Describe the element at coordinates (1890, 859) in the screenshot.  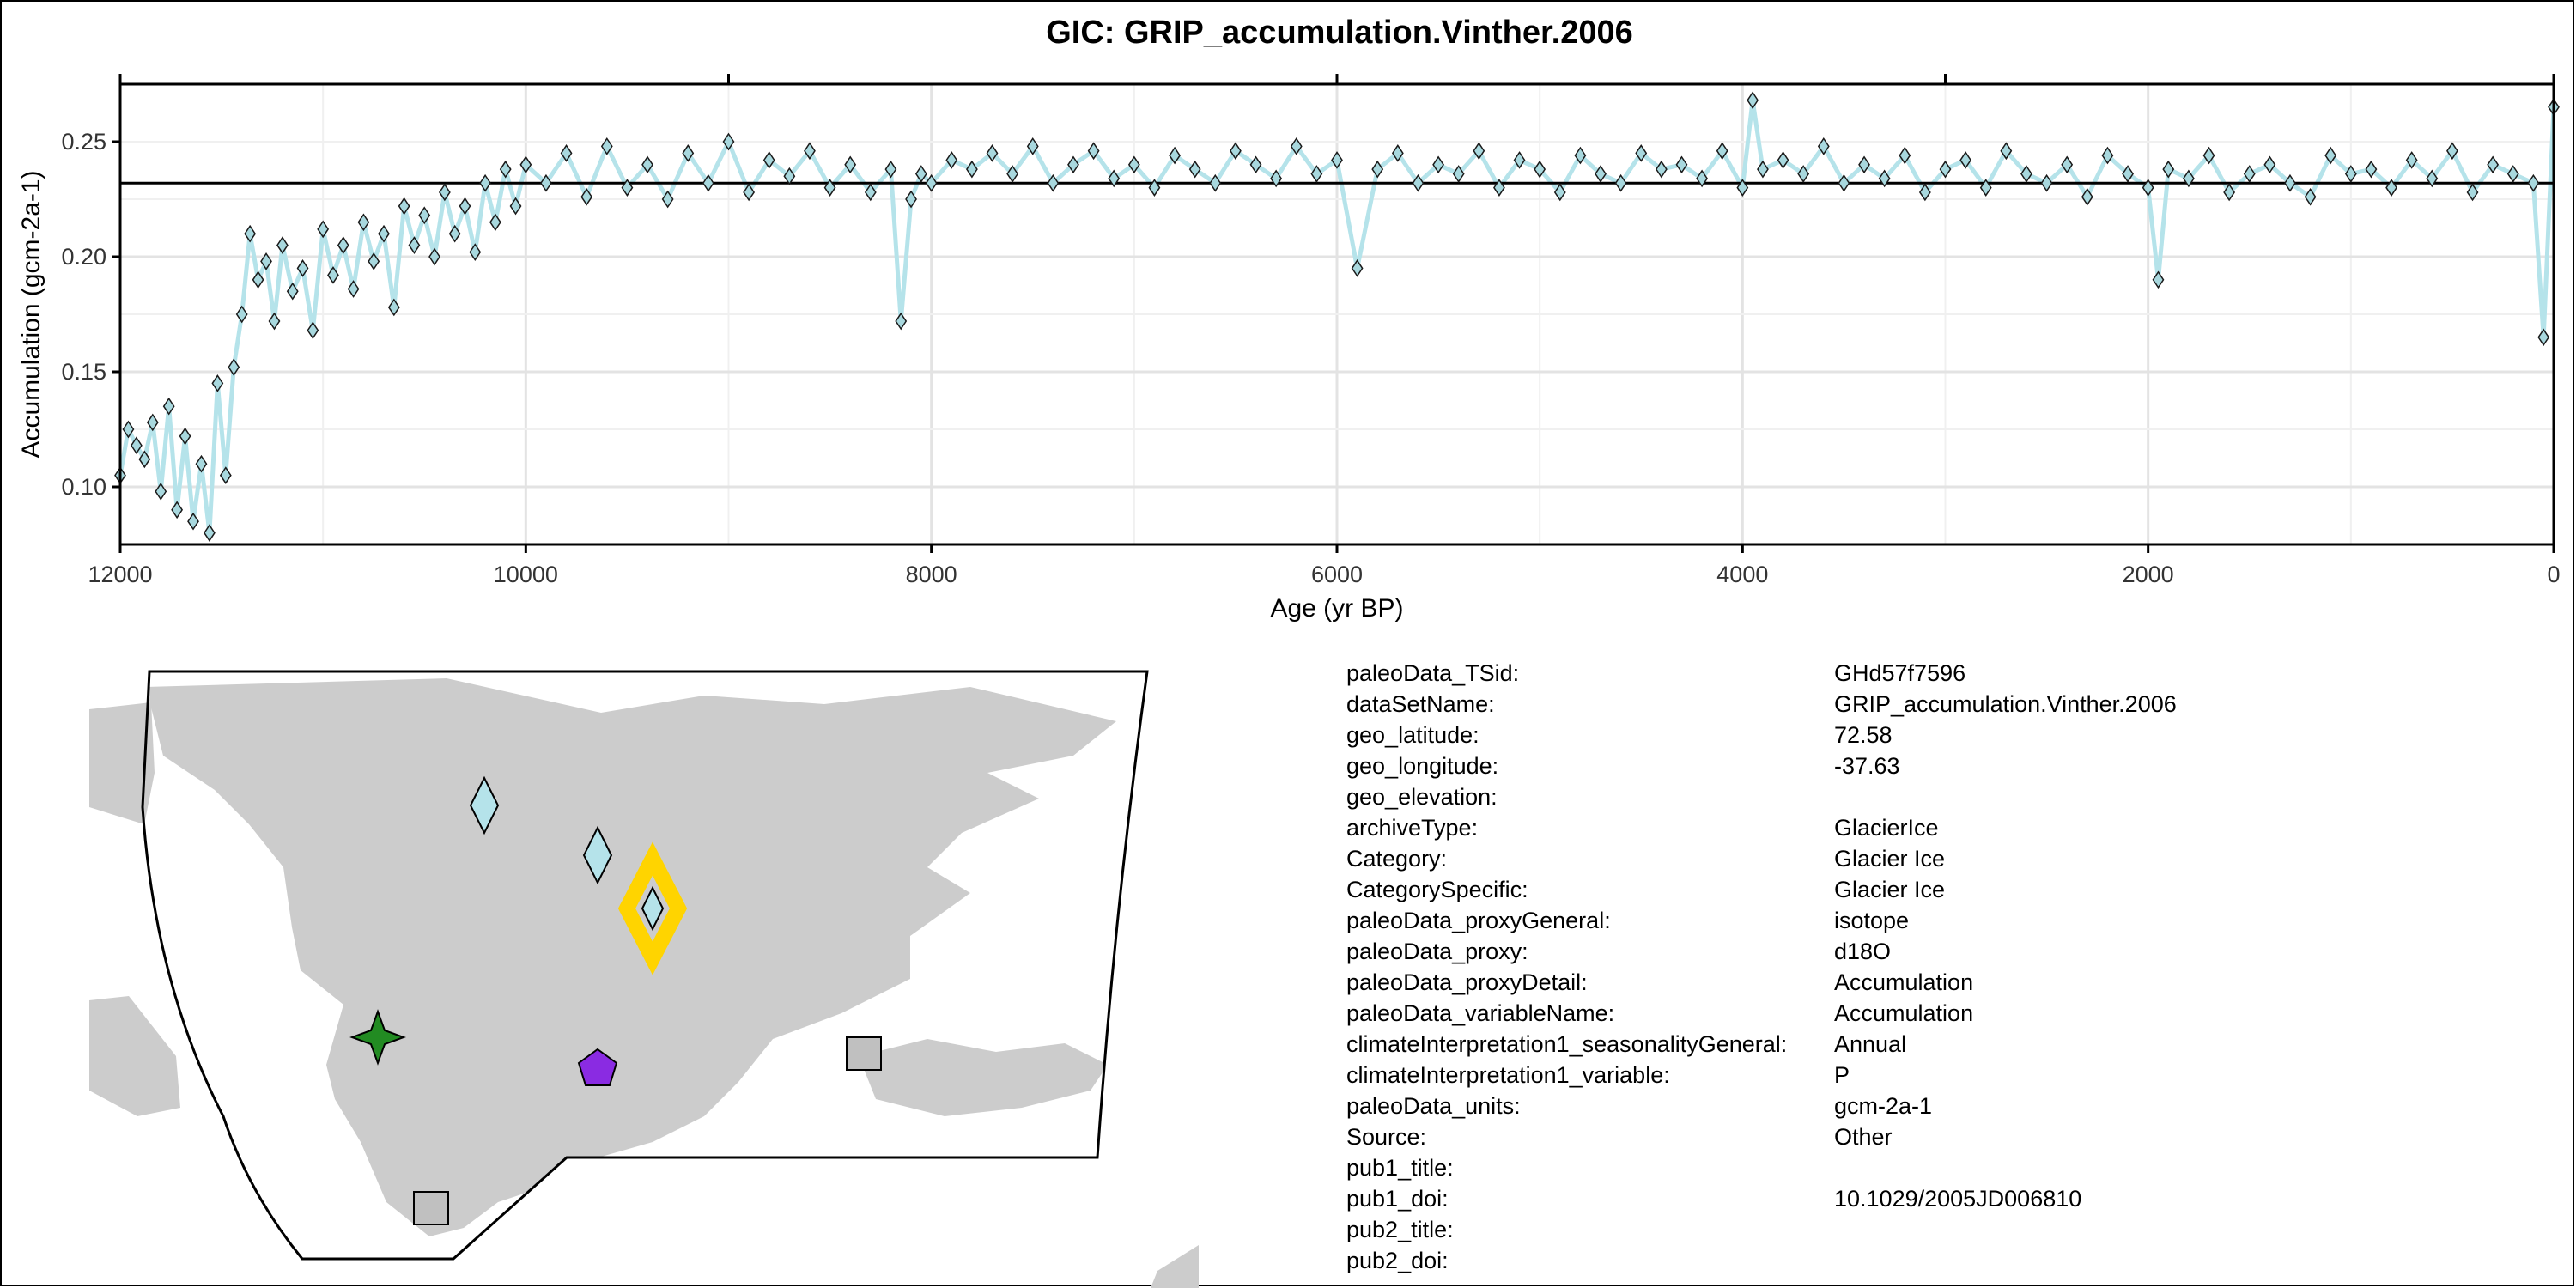
I see `metadata-value: Glacier Ice` at that location.